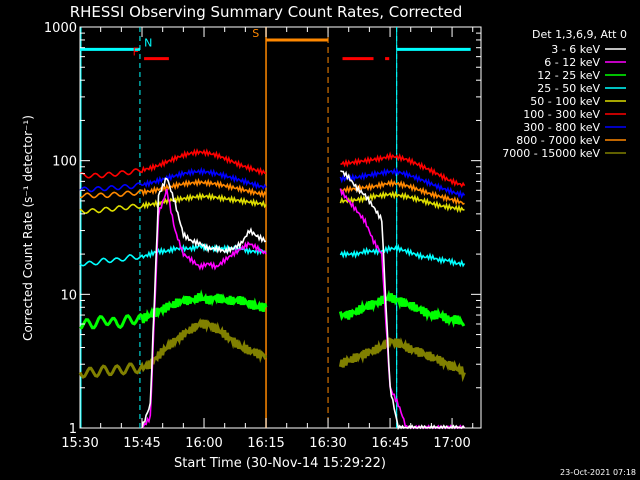 Image resolution: width=640 pixels, height=480 pixels. I want to click on legend-entry-label: 25 - 50 keV, so click(568, 88).